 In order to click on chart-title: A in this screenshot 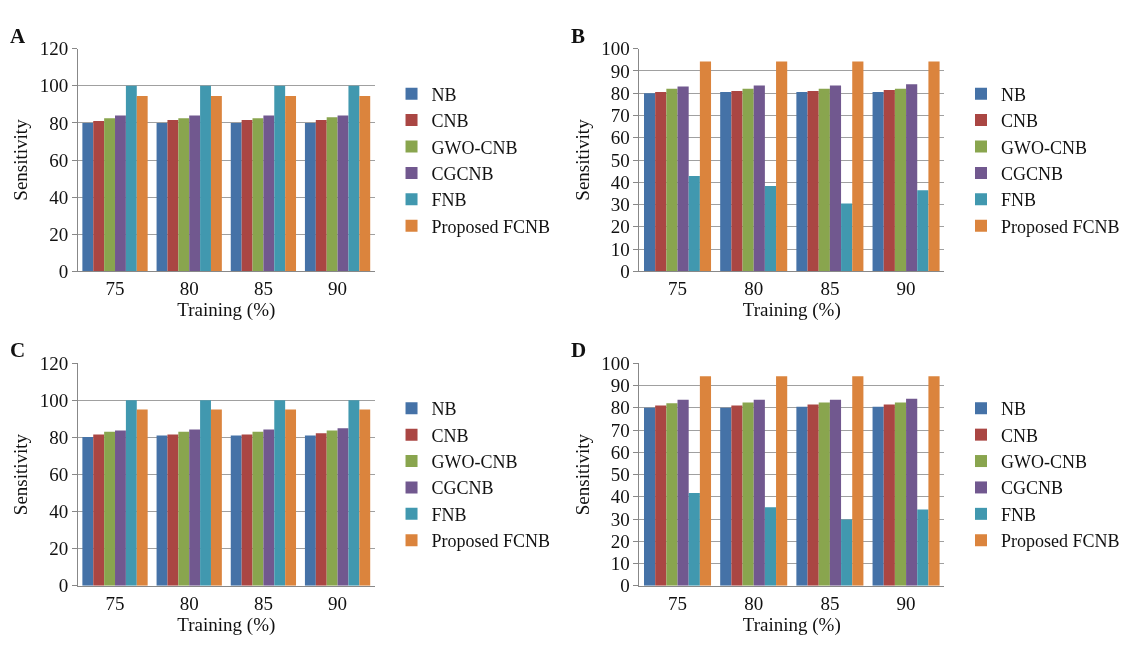, I will do `click(18, 36)`.